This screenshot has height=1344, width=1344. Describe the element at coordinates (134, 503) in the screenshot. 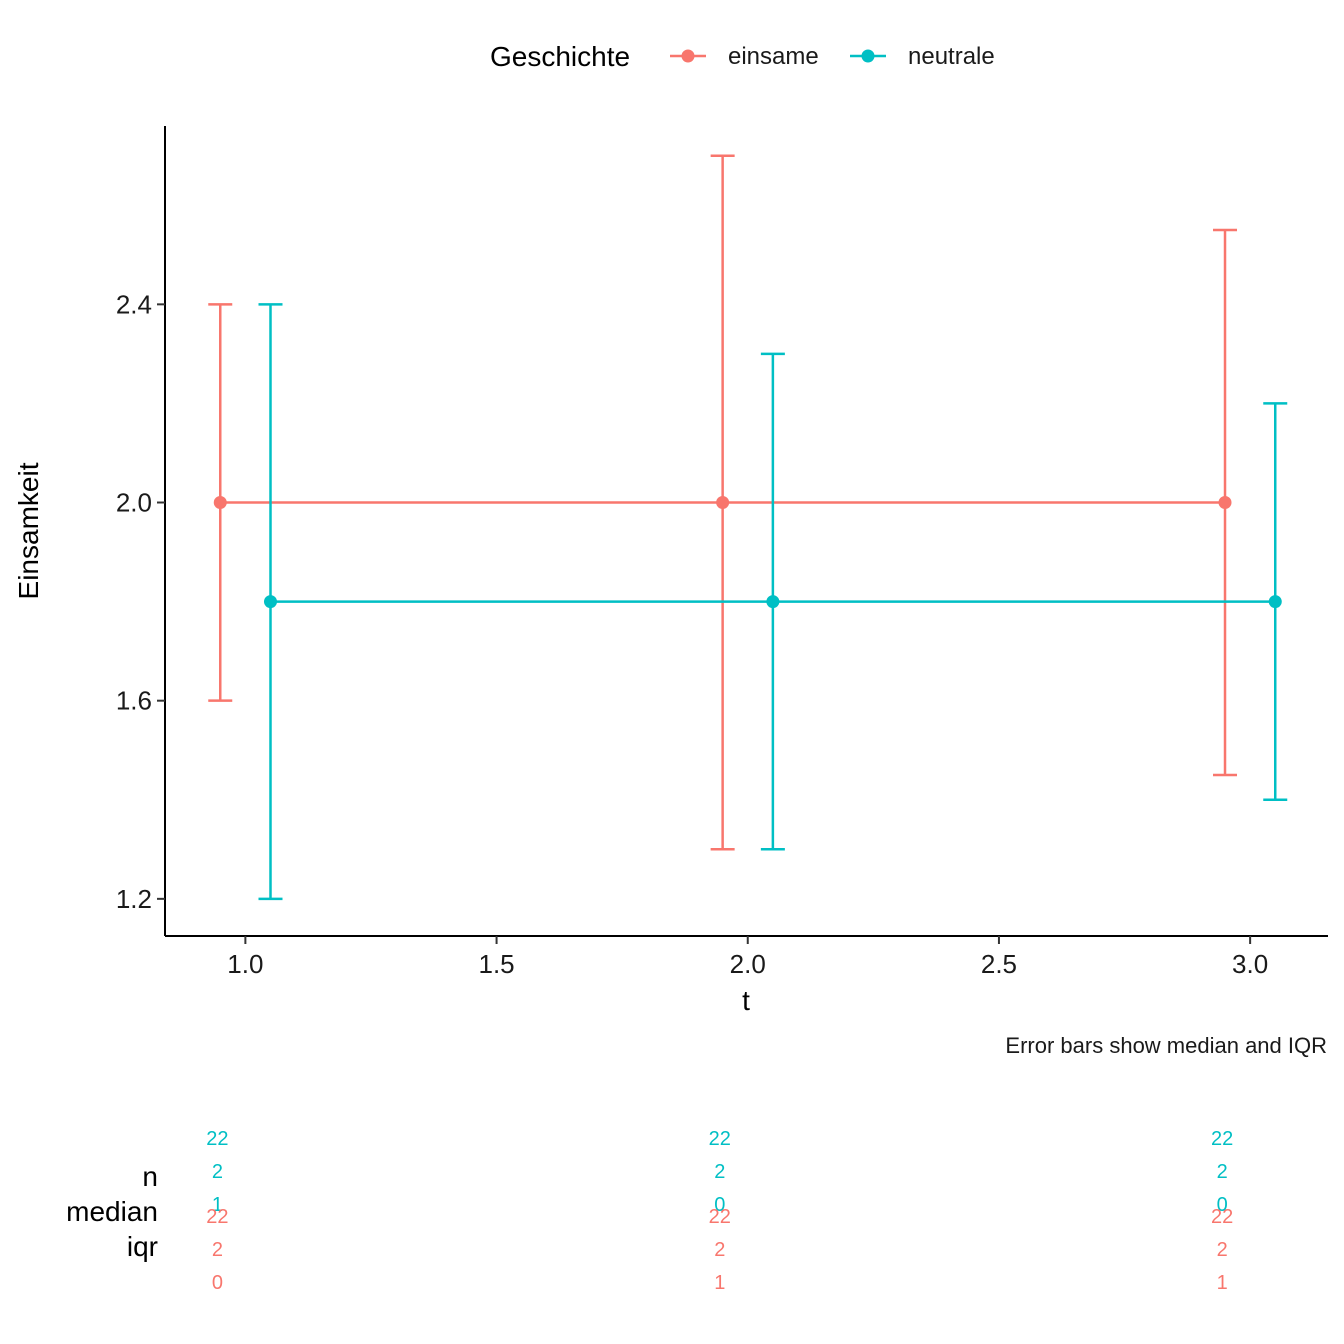

I see `y-tick-label: 2.0` at that location.